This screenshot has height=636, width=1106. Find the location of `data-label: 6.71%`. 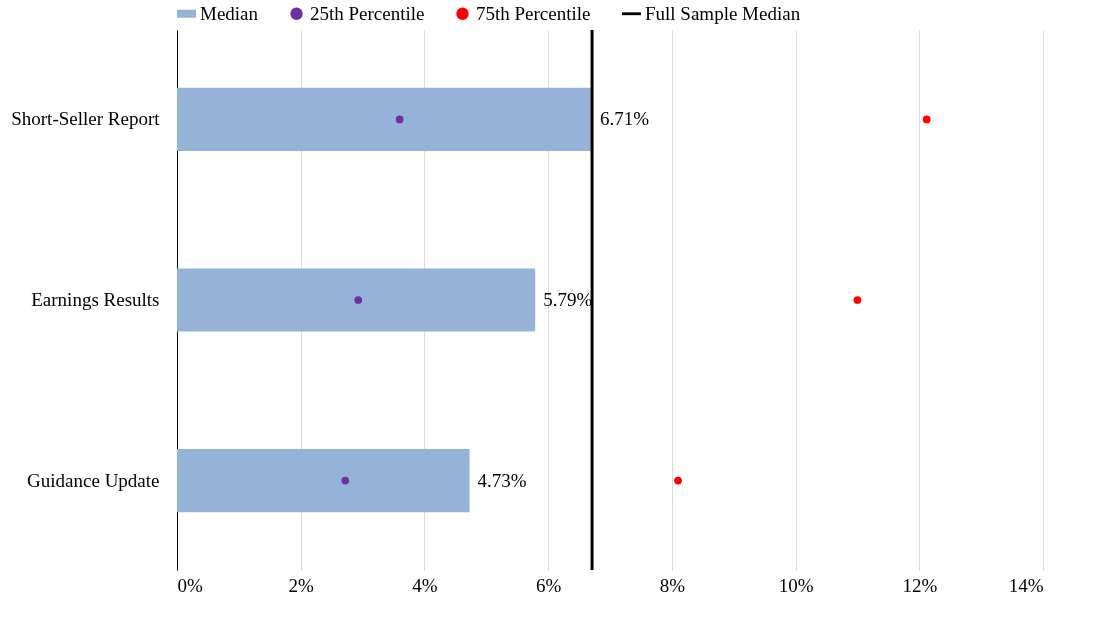

data-label: 6.71% is located at coordinates (625, 119).